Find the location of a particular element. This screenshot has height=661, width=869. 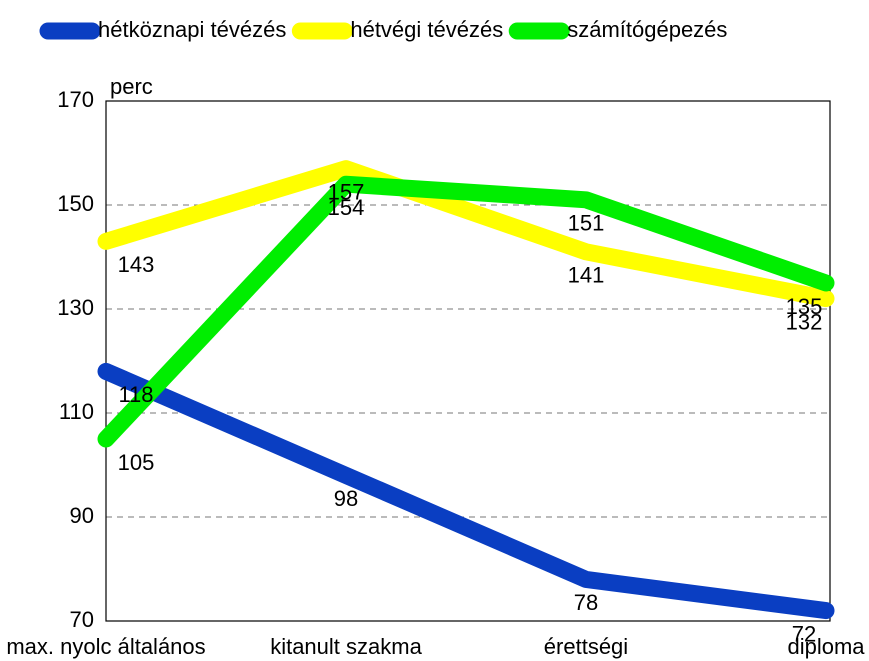

data-label: 141 is located at coordinates (586, 275).